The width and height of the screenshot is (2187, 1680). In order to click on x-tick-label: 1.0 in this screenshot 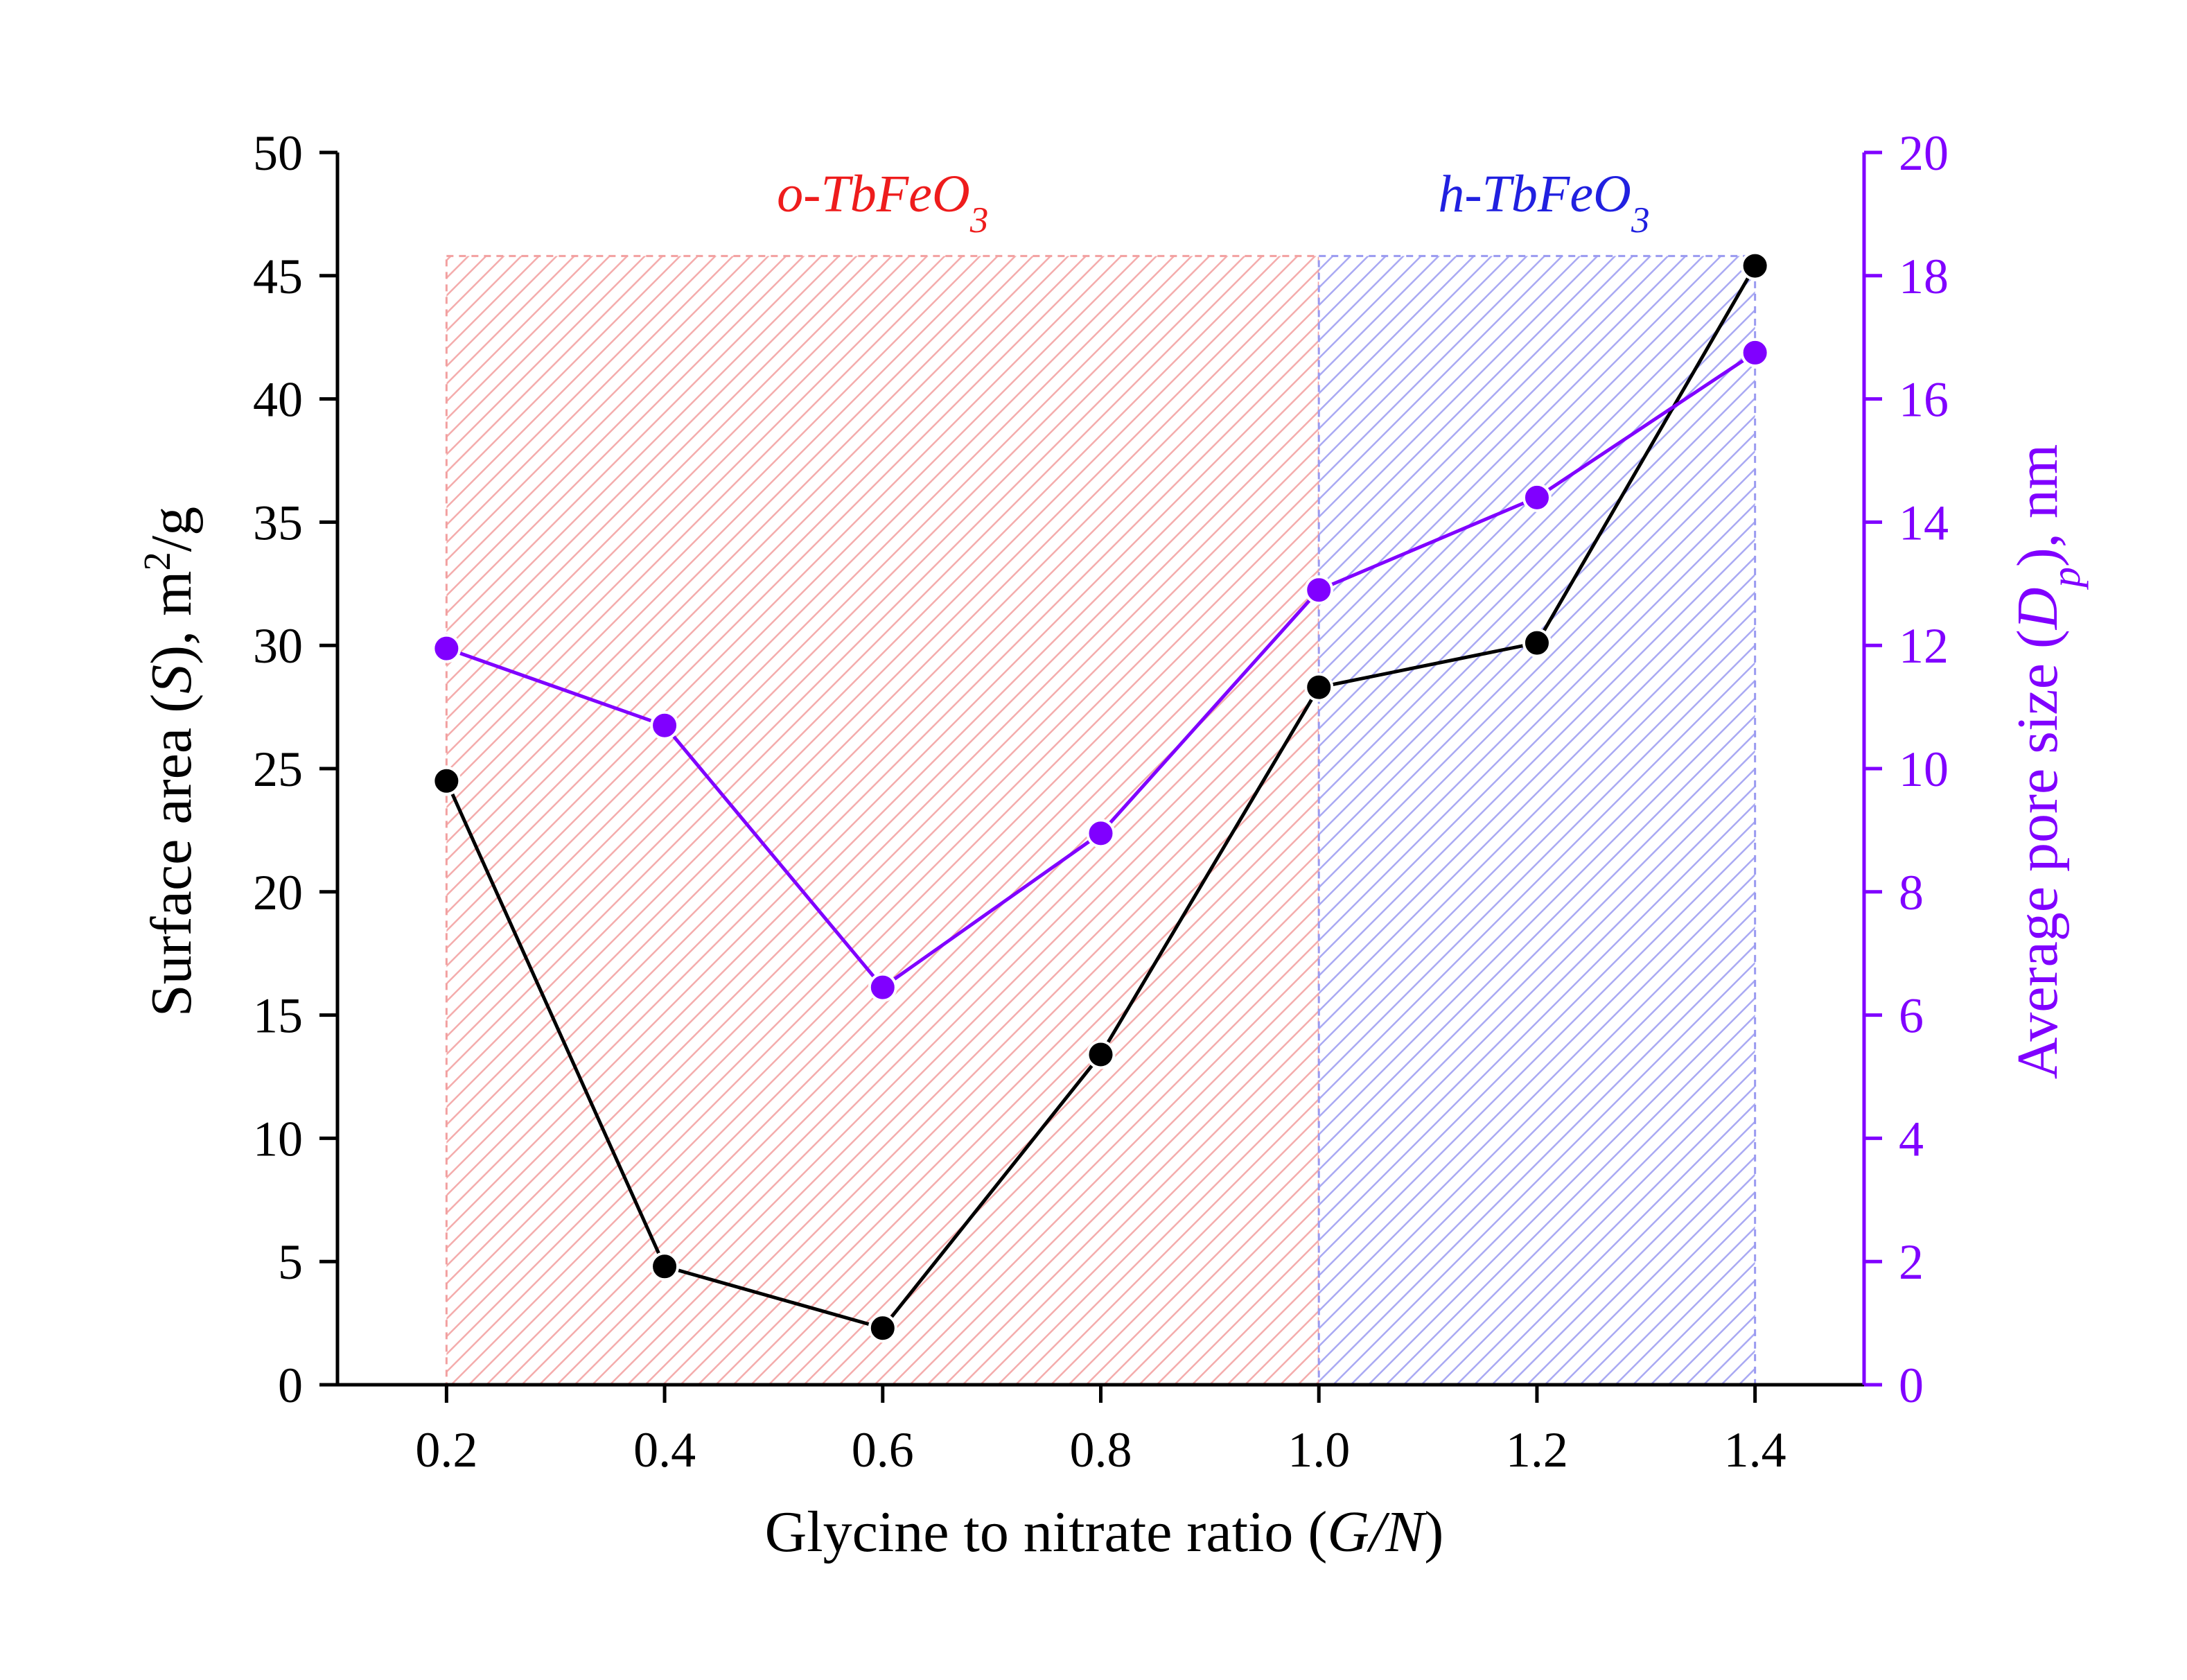, I will do `click(1319, 1450)`.